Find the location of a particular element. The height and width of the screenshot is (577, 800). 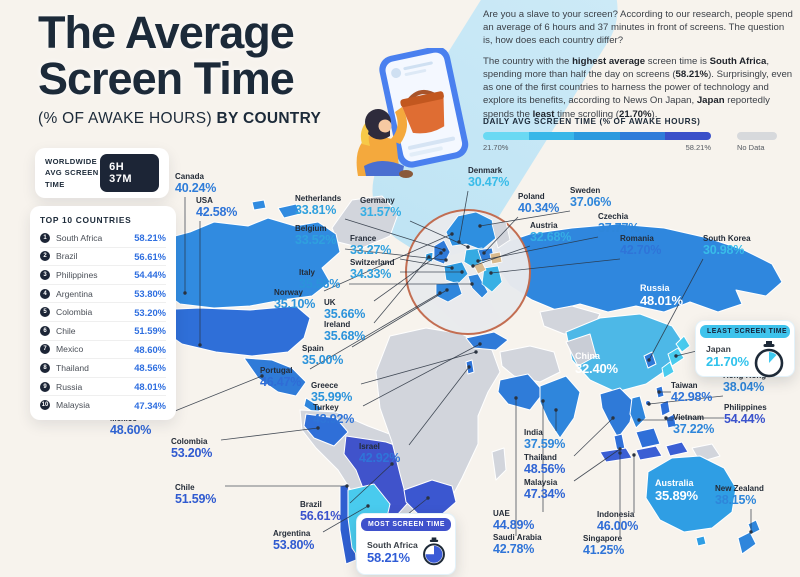

label-country-value: 51.59% is located at coordinates (196, 498).